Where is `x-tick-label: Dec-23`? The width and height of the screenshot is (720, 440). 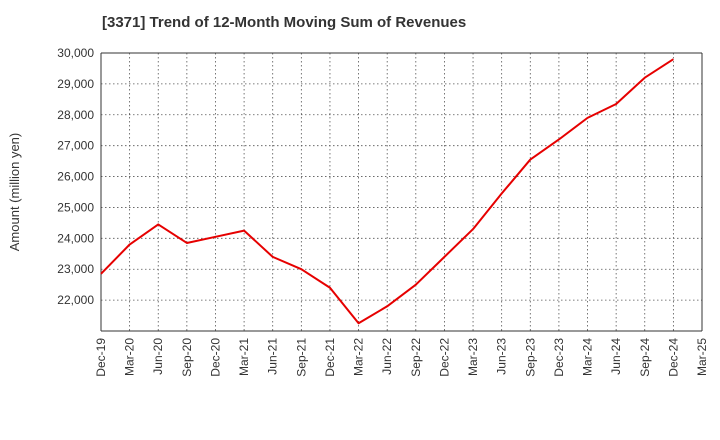
x-tick-label: Dec-23 is located at coordinates (559, 357).